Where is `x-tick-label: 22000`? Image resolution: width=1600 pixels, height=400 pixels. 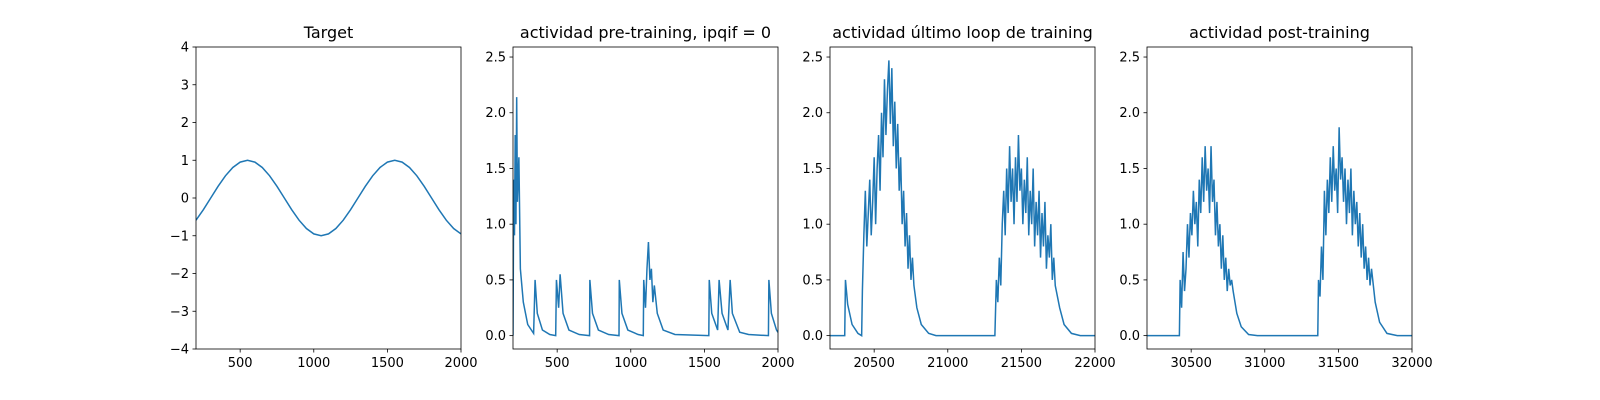
x-tick-label: 22000 is located at coordinates (1094, 363).